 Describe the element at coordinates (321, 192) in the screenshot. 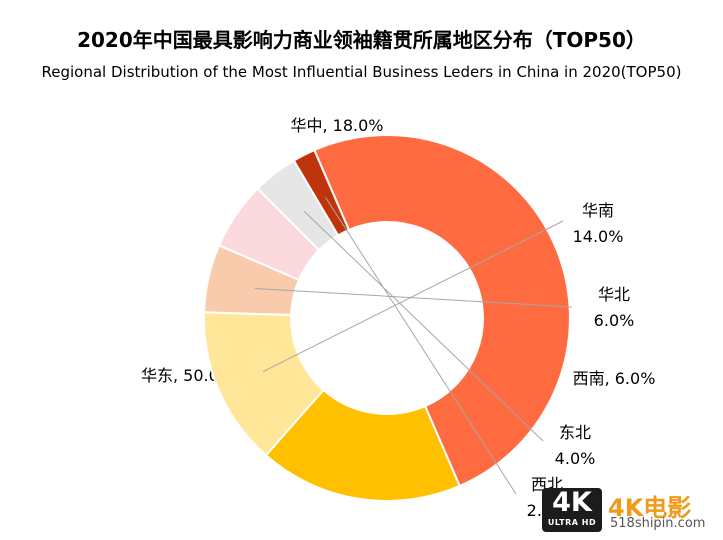

I see `slice-西北` at that location.